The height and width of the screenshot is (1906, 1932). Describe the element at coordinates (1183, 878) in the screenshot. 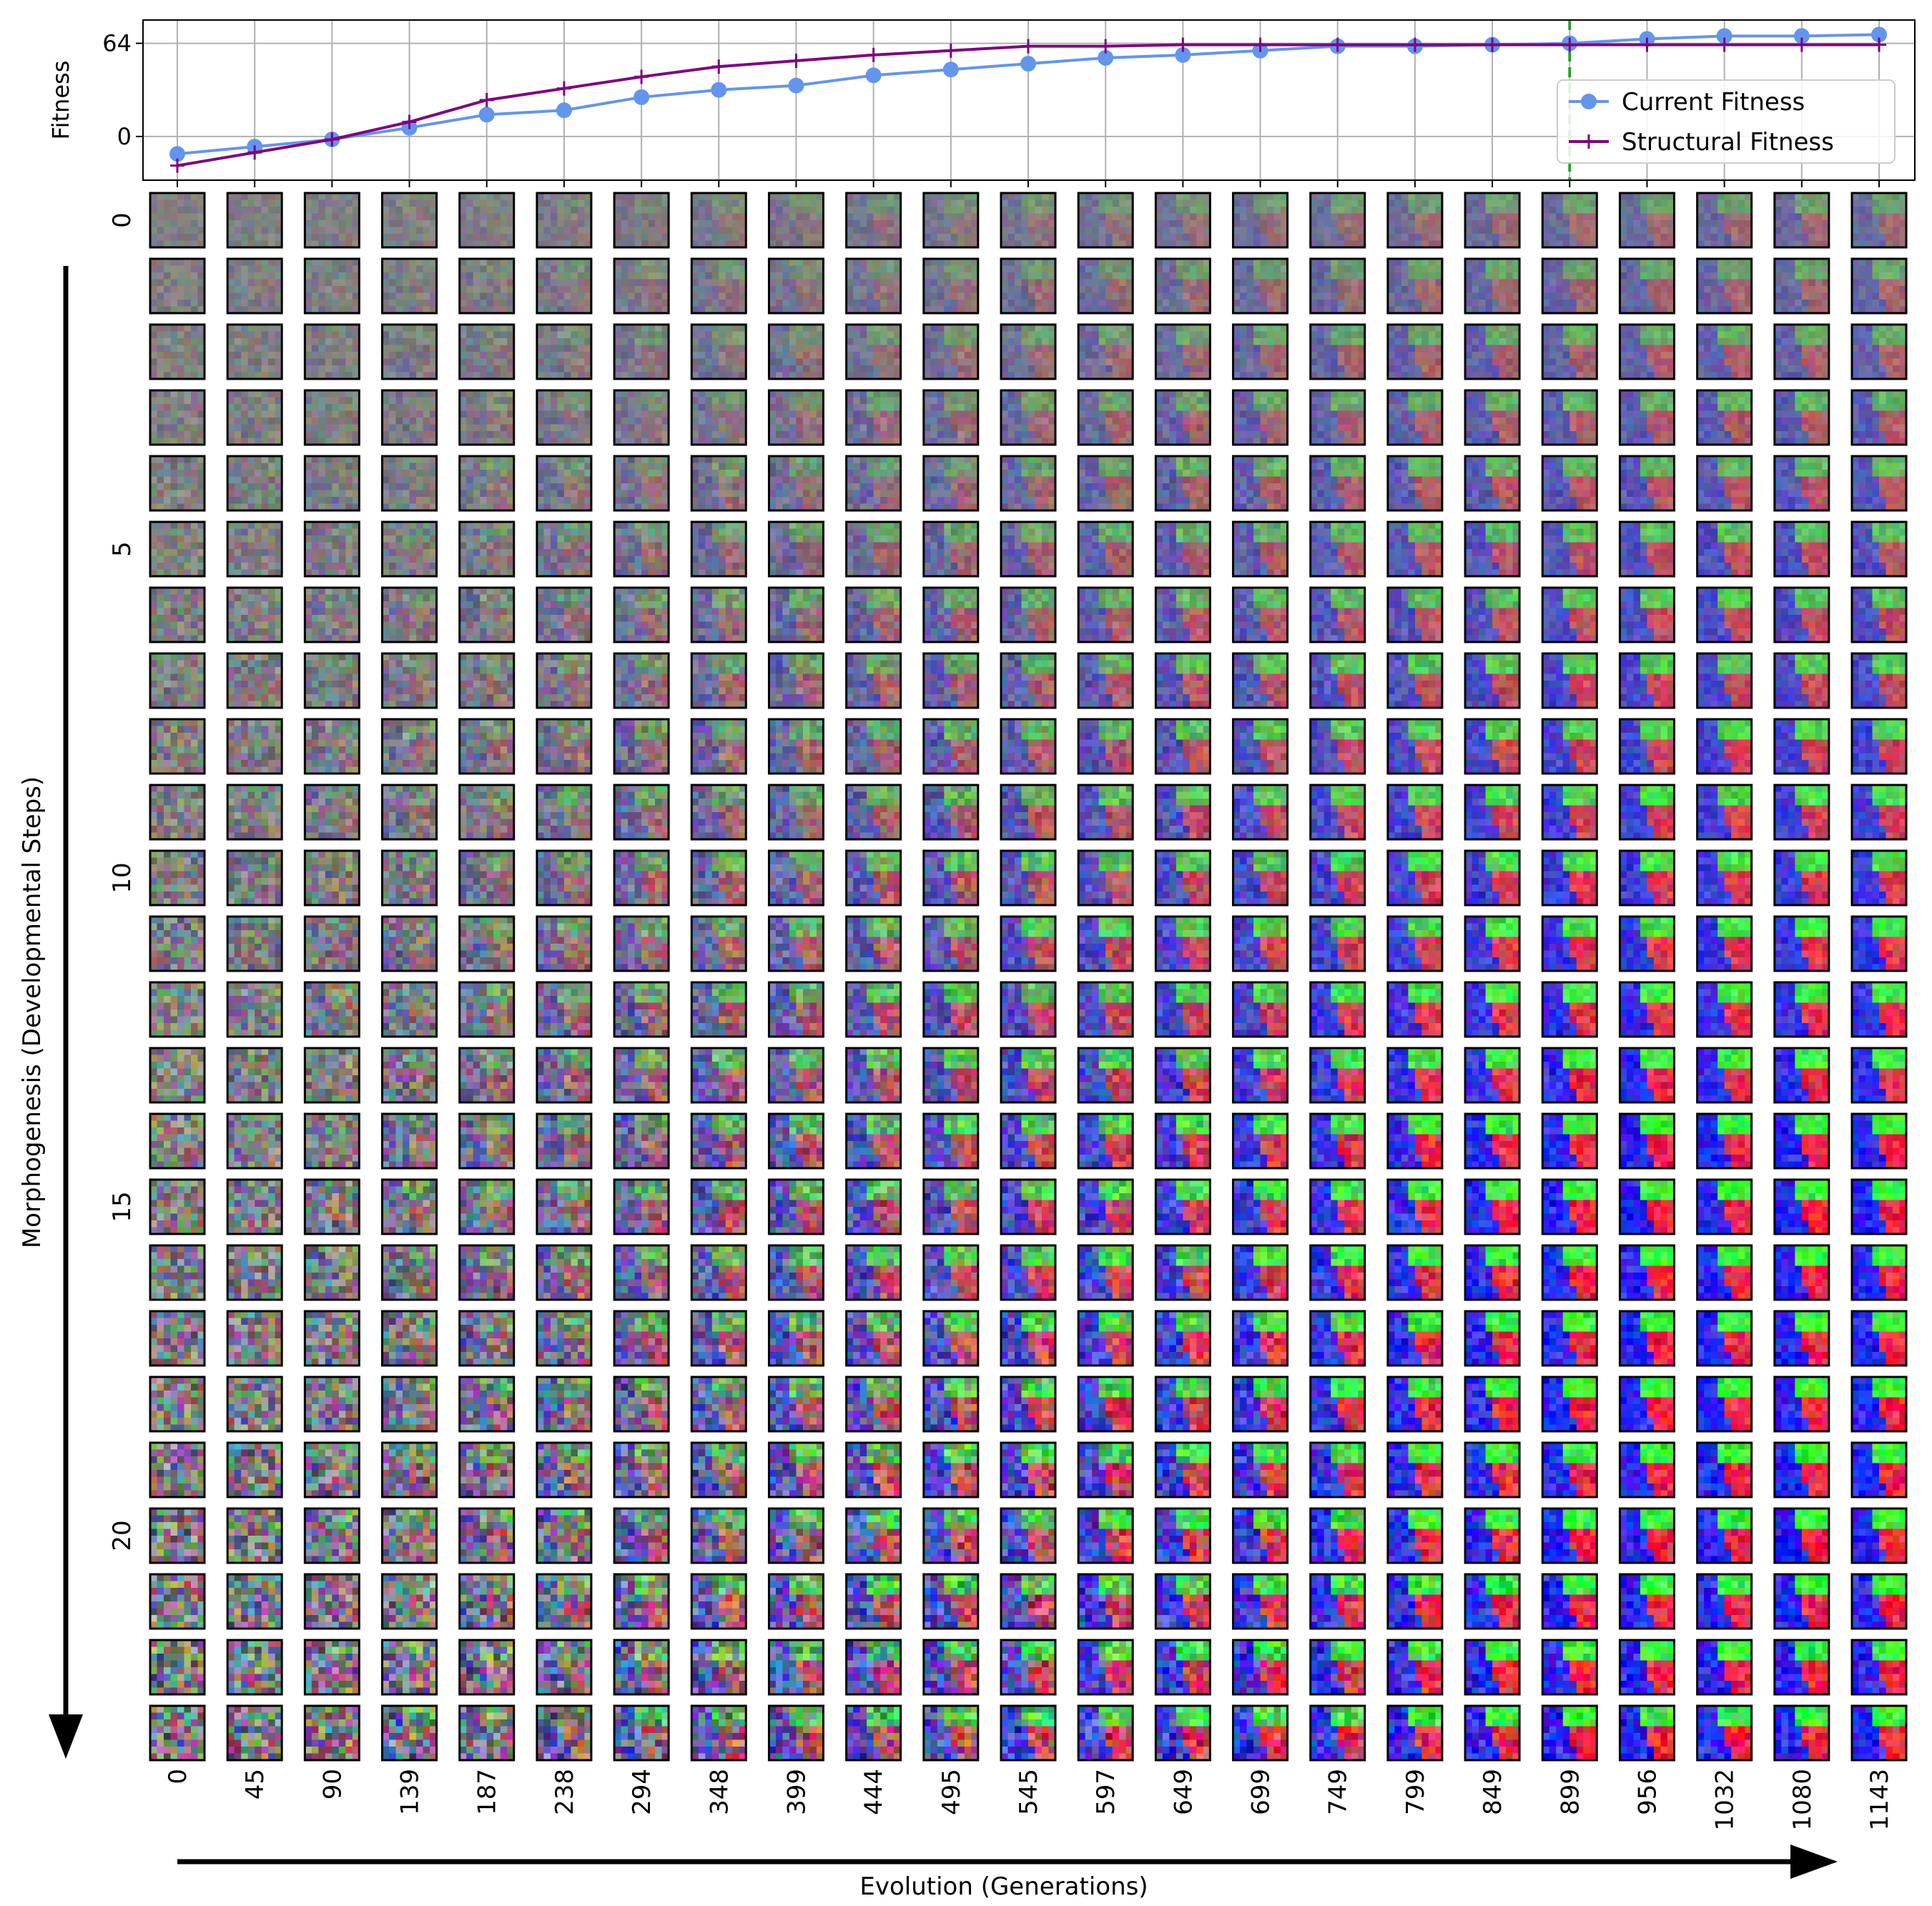

I see `tile-r10-c13` at that location.